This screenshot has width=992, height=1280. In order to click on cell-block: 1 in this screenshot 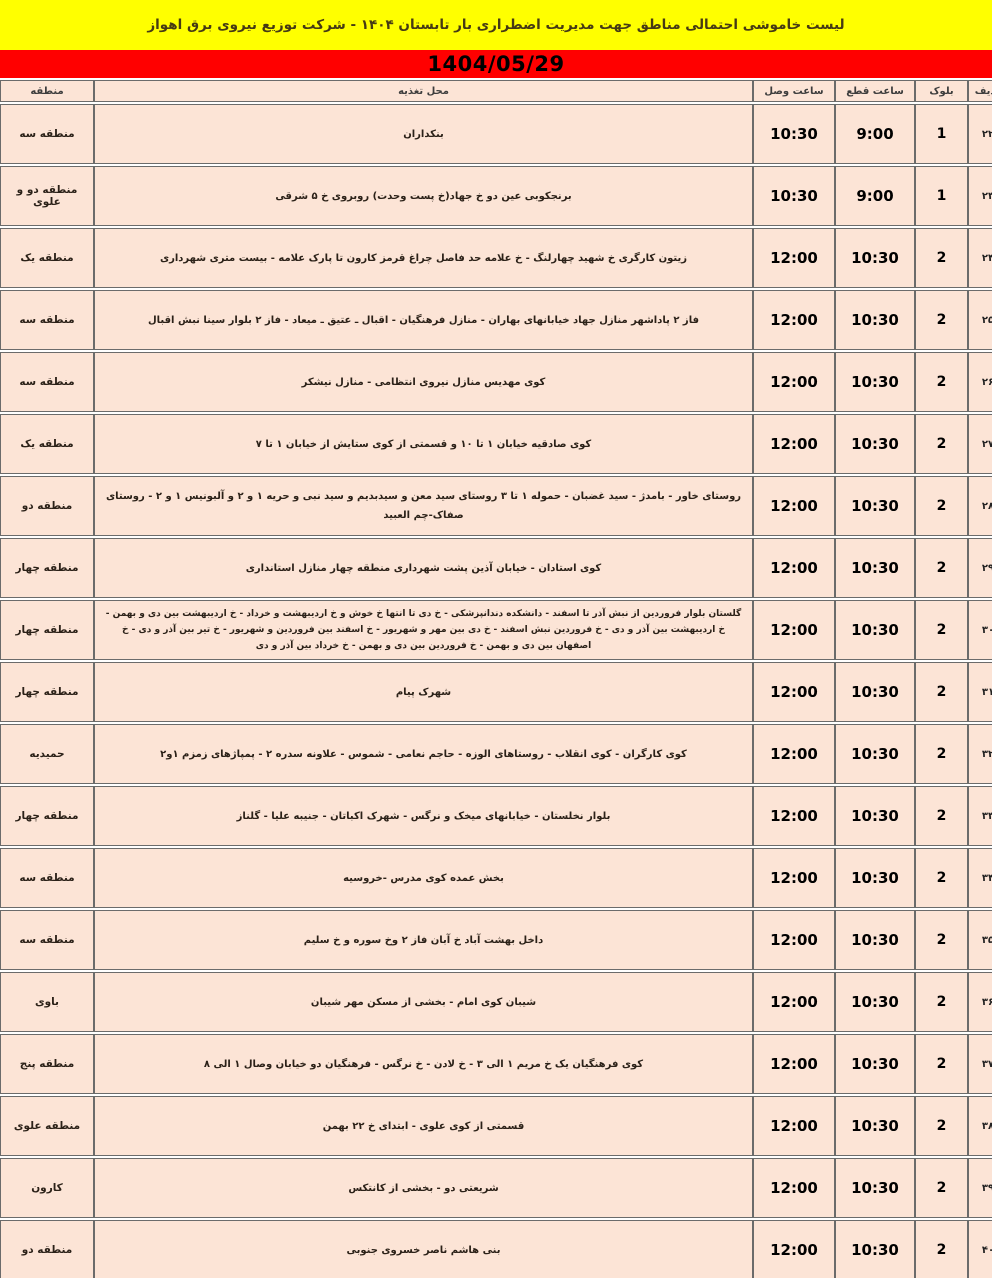, I will do `click(941, 134)`.